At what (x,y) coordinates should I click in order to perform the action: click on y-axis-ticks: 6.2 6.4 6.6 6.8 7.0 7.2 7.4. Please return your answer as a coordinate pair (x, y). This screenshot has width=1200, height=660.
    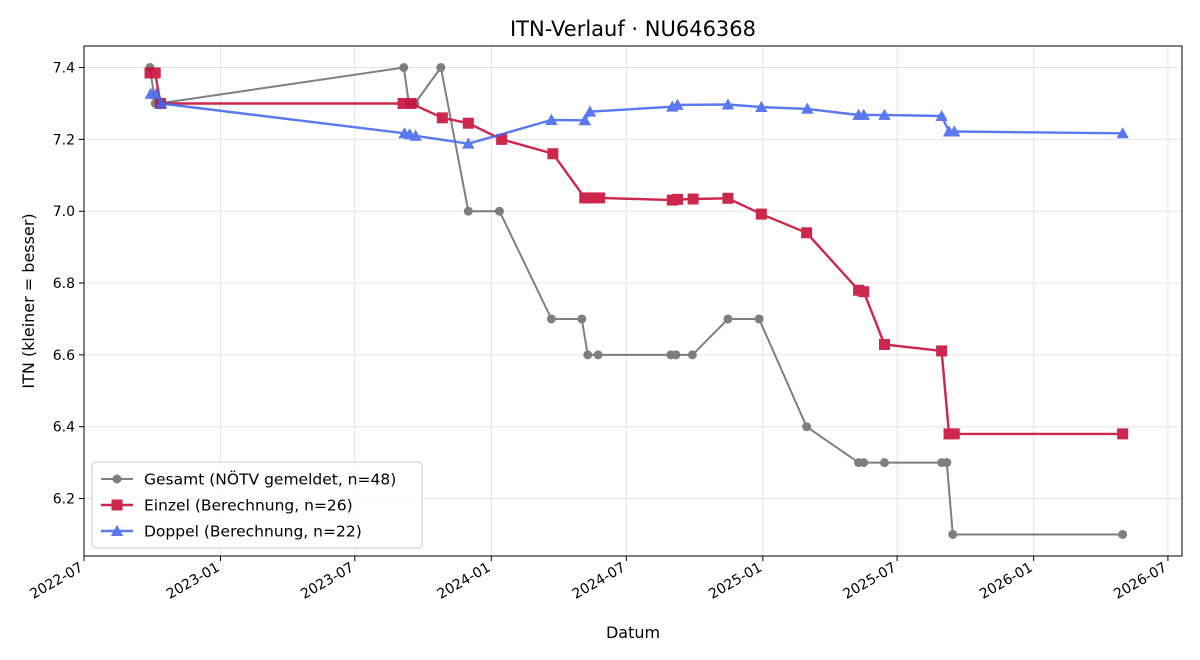
    Looking at the image, I should click on (68, 284).